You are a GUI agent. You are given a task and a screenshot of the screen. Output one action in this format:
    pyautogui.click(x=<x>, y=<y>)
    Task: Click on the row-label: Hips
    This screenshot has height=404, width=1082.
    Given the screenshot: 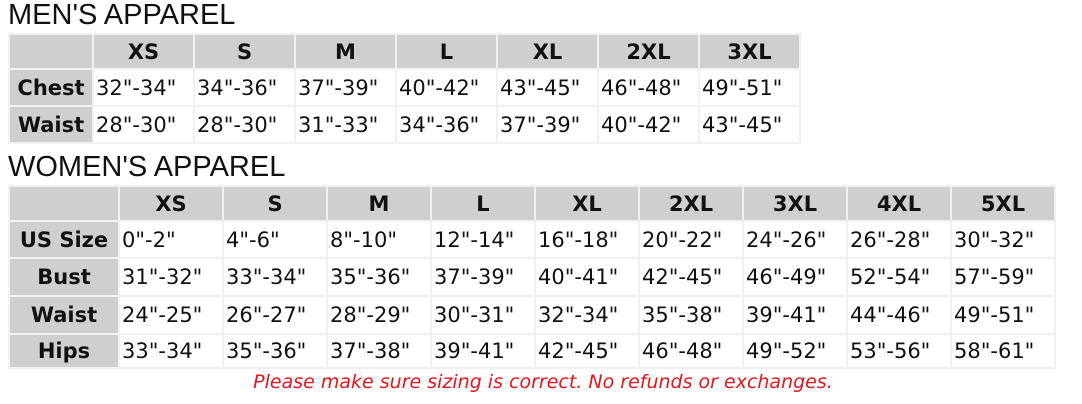 What is the action you would take?
    pyautogui.click(x=64, y=351)
    